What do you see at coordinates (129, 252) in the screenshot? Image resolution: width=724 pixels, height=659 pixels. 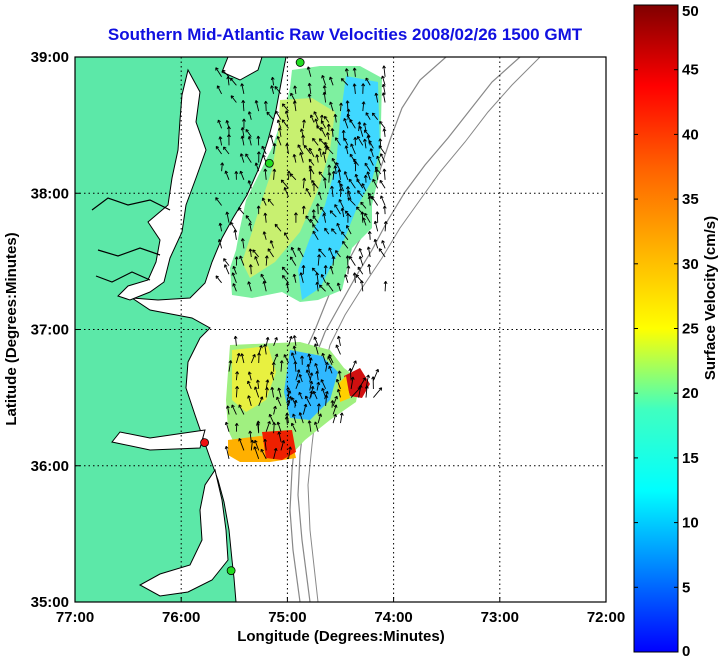 I see `rappahannock-river` at bounding box center [129, 252].